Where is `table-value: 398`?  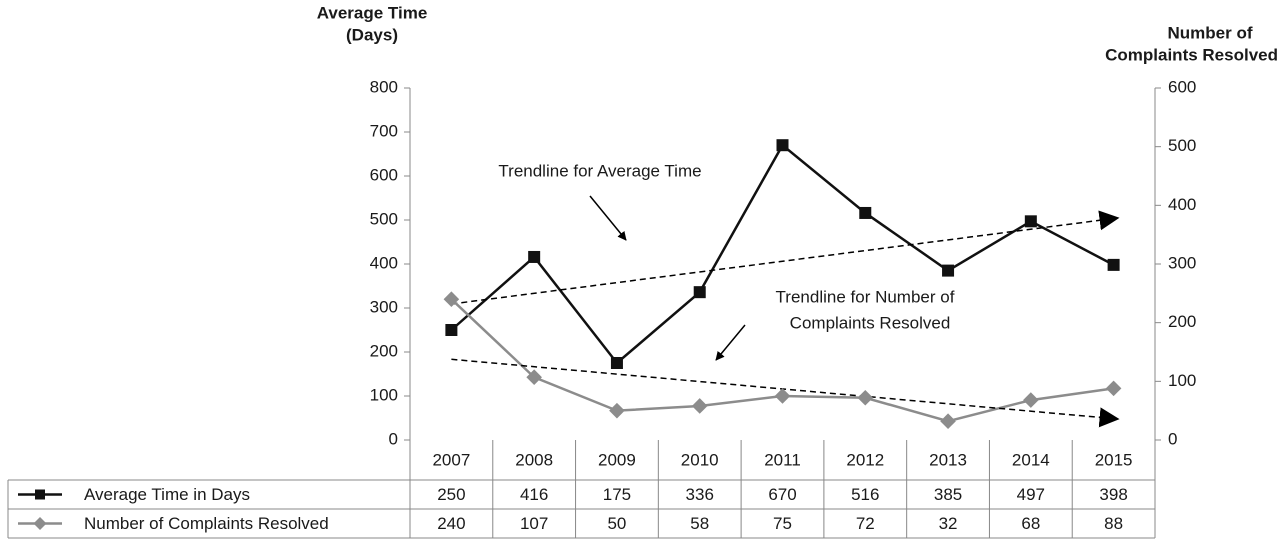
table-value: 398 is located at coordinates (1113, 494).